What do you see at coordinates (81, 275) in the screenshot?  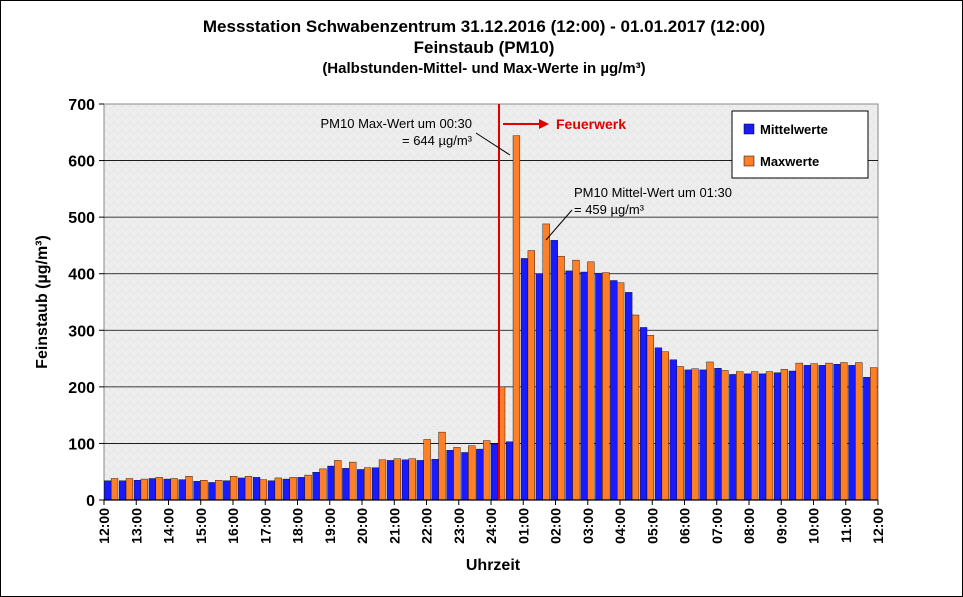 I see `y-tick-label: 400` at bounding box center [81, 275].